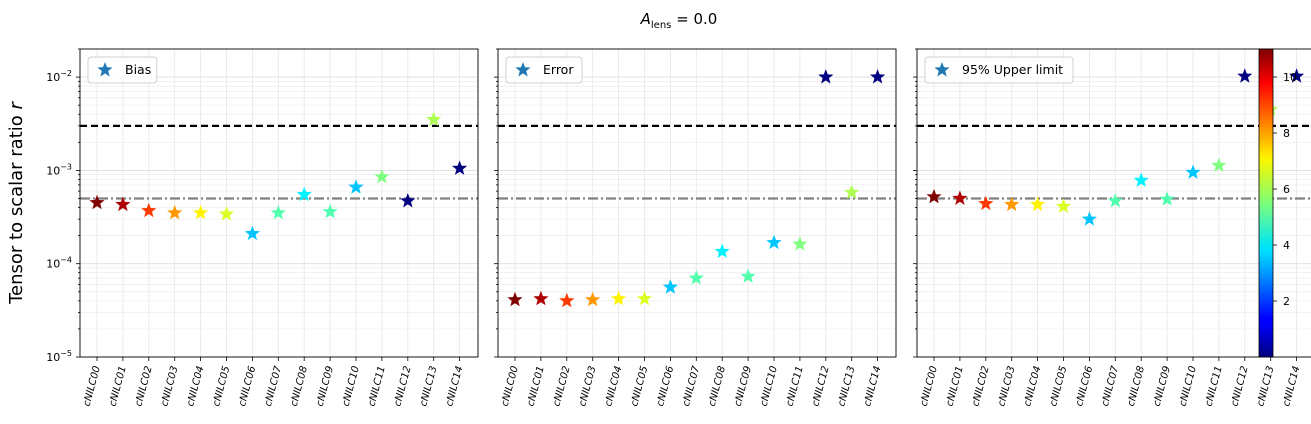 The height and width of the screenshot is (424, 1311). Describe the element at coordinates (1286, 245) in the screenshot. I see `colorbar-tick-label: 4` at that location.